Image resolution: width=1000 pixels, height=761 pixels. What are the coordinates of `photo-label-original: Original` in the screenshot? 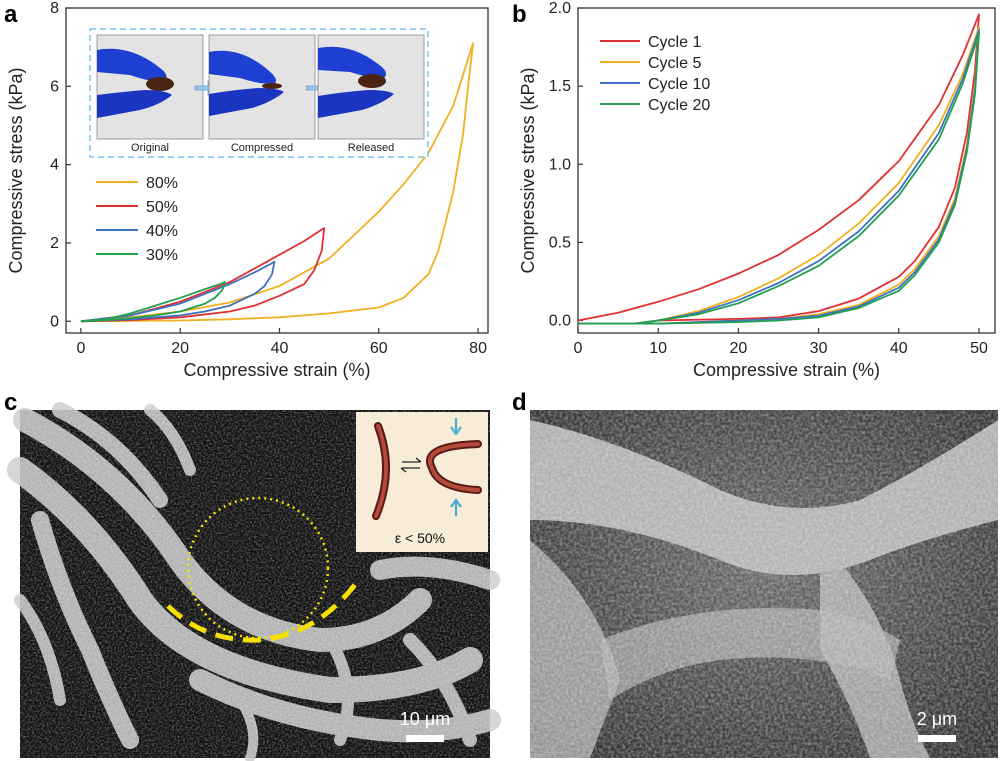 It's located at (150, 148).